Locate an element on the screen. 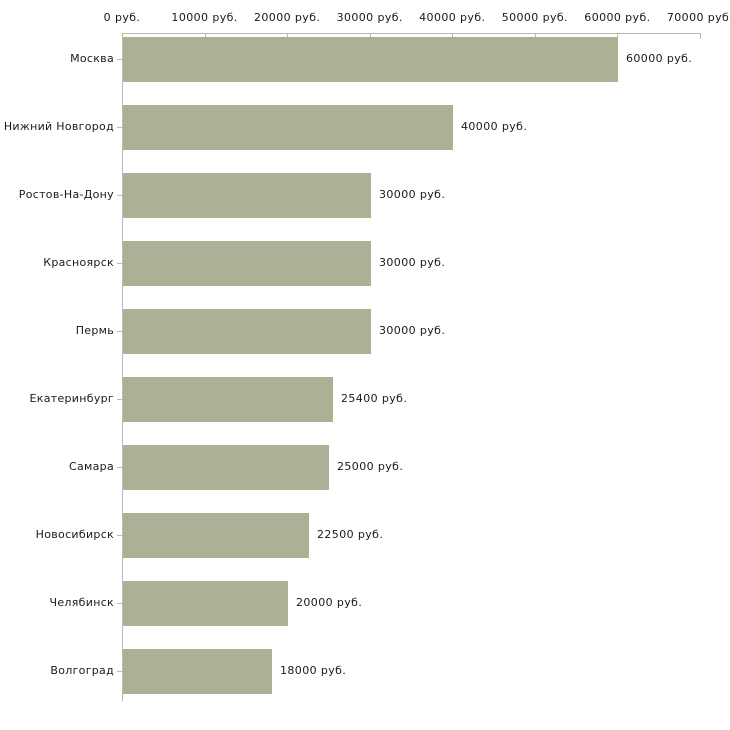 Image resolution: width=730 pixels, height=730 pixels. value-label: 25000 руб. is located at coordinates (370, 466).